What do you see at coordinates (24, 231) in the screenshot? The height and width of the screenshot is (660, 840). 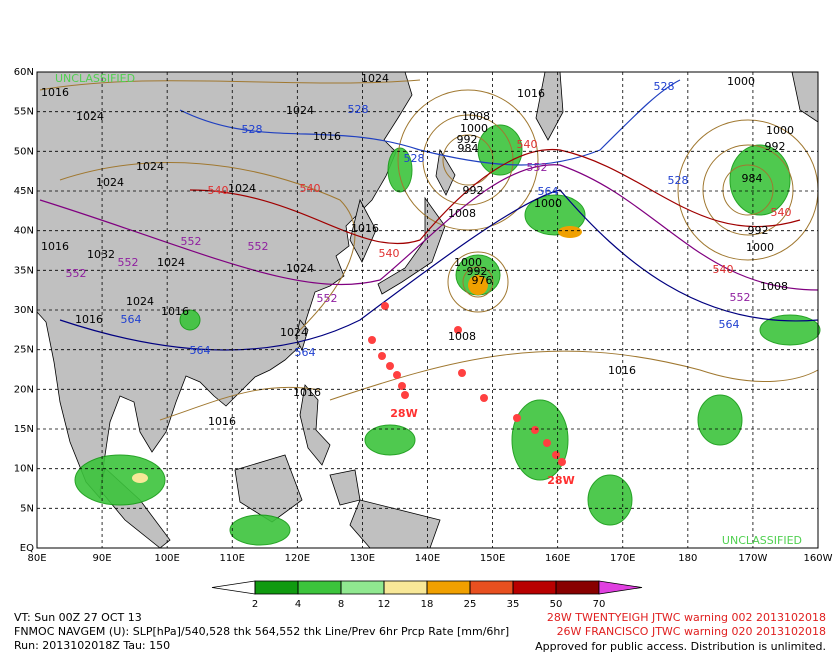 I see `lat-label: 40N` at bounding box center [24, 231].